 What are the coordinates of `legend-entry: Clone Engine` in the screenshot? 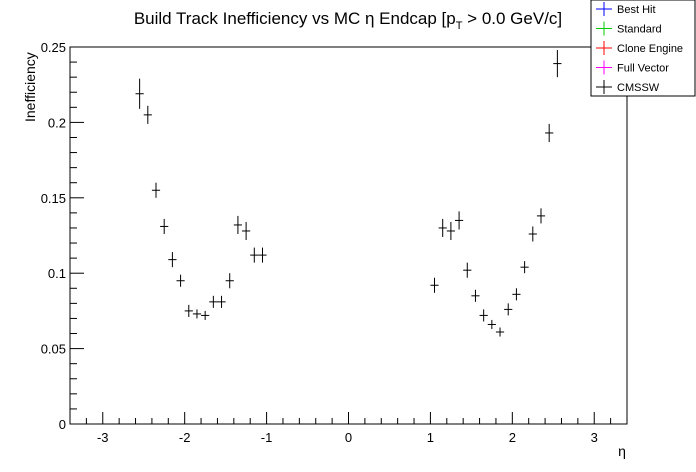 It's located at (639, 48).